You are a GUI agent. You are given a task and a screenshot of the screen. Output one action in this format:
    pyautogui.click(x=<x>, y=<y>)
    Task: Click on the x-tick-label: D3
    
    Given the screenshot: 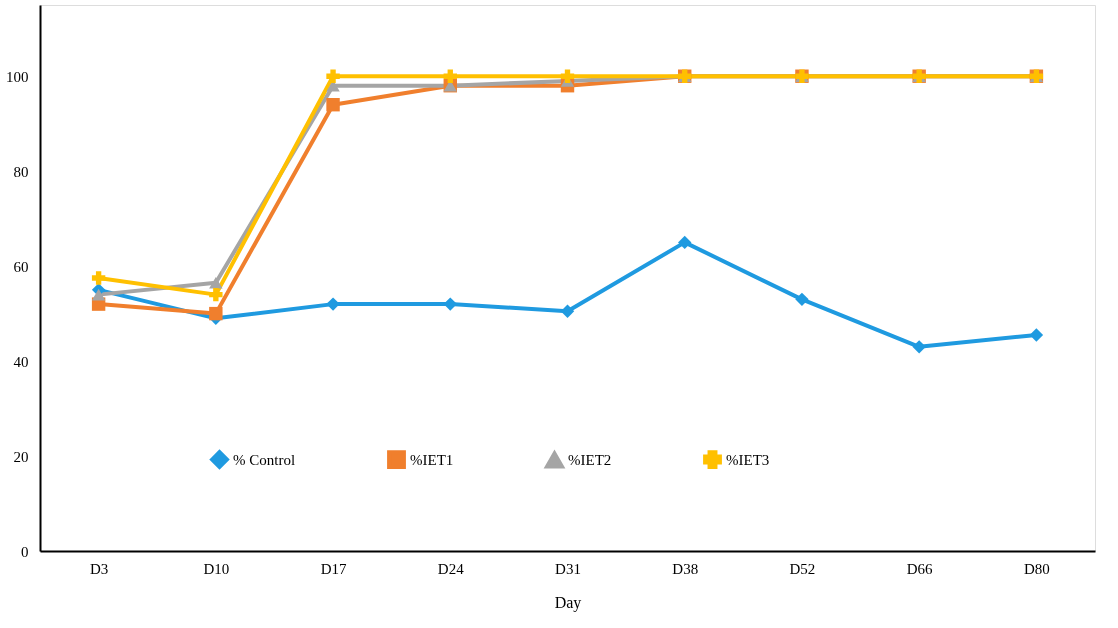 What is the action you would take?
    pyautogui.click(x=99, y=568)
    